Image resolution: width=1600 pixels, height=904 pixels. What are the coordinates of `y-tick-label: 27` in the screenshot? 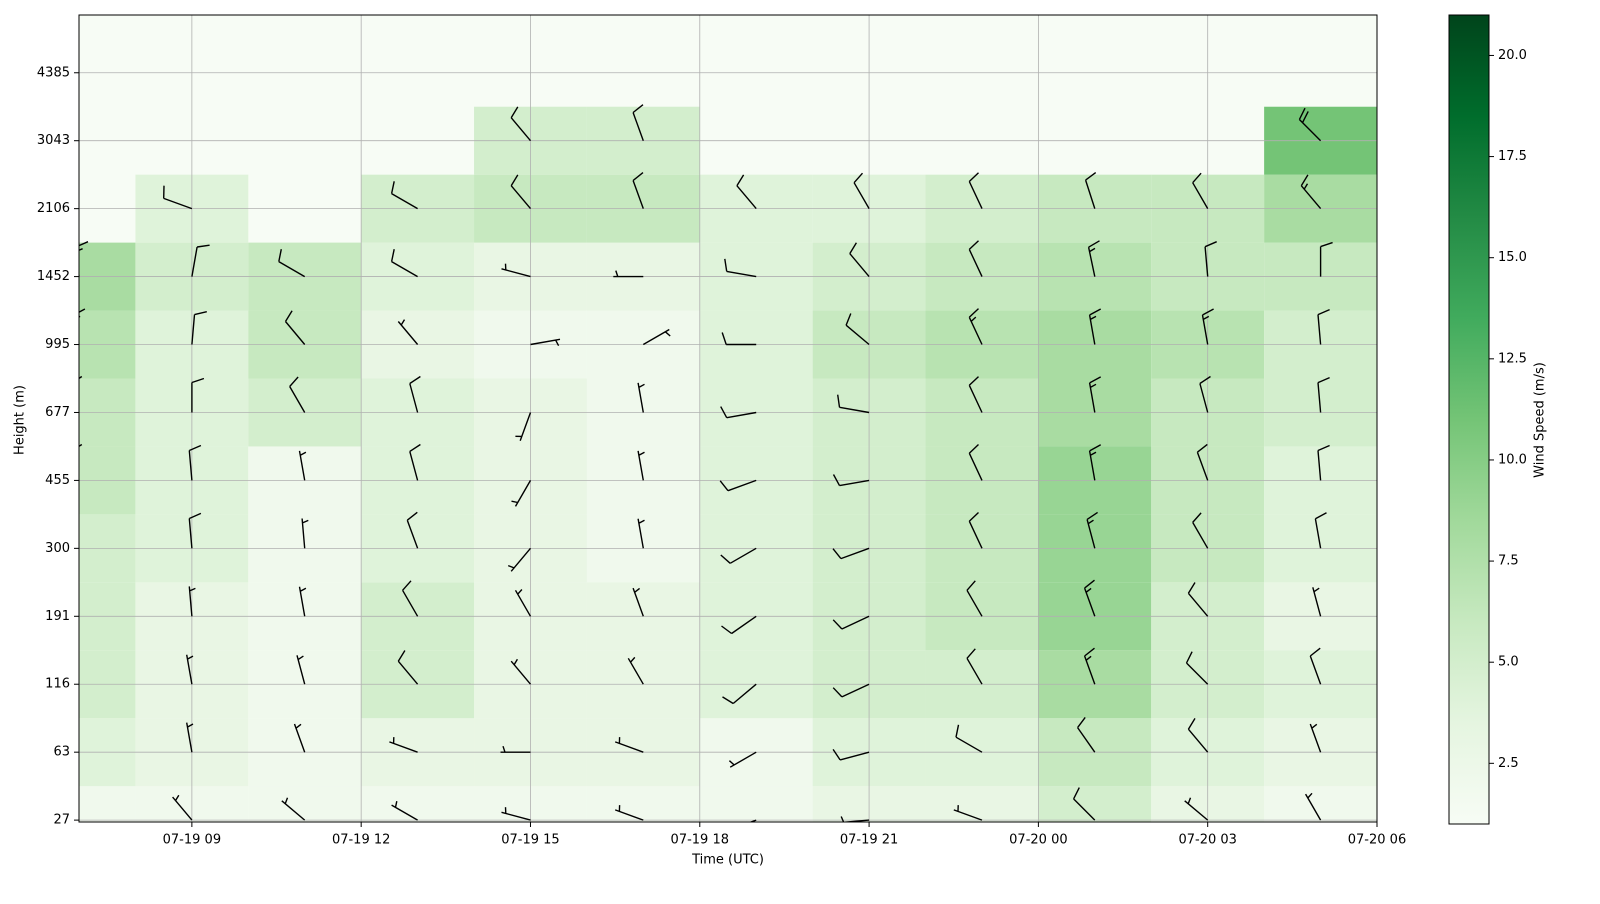 It's located at (61, 820).